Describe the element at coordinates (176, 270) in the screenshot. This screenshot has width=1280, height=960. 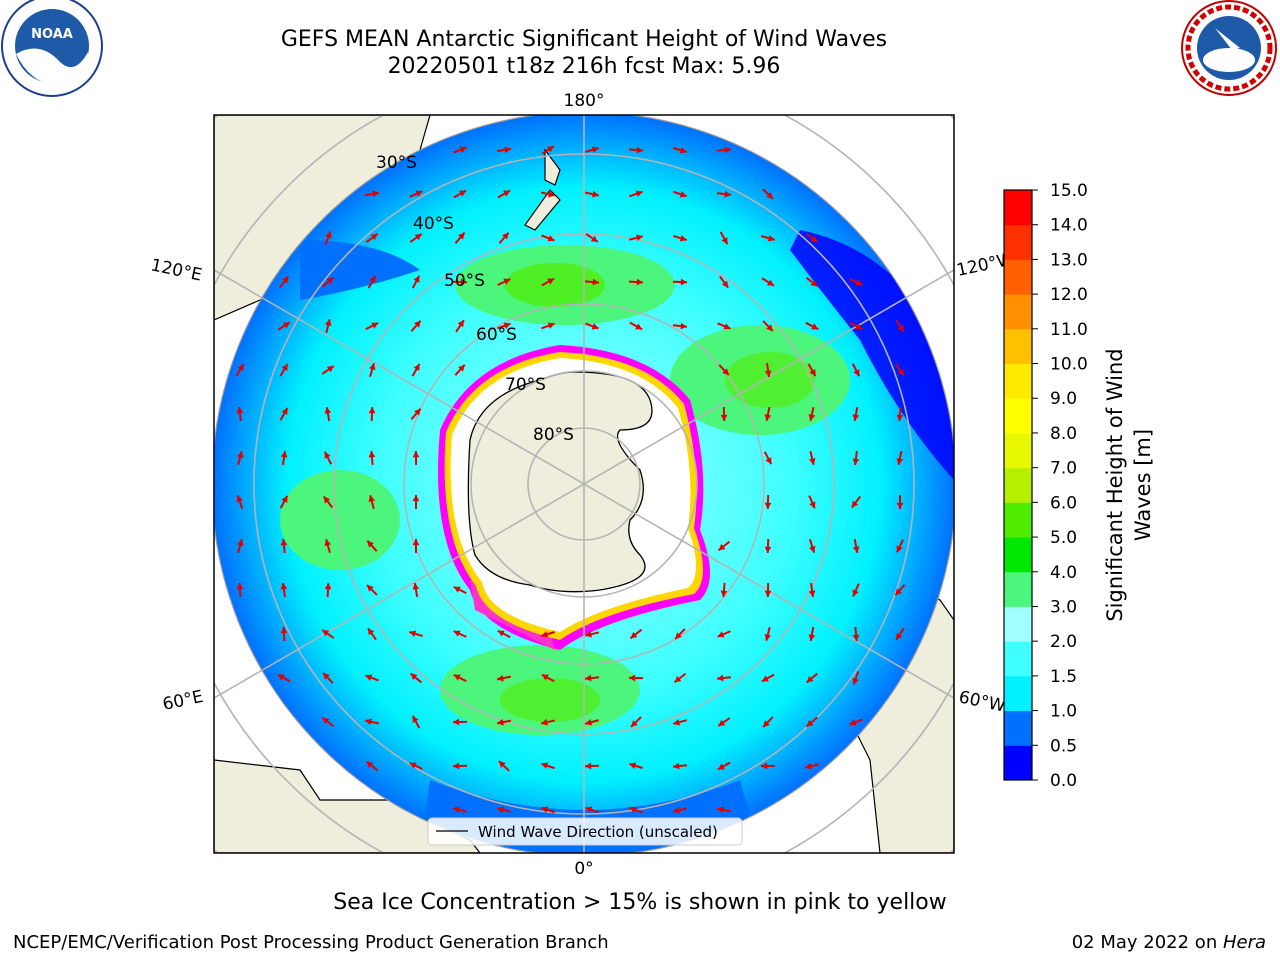
I see `lon-label-120e: 120°E` at that location.